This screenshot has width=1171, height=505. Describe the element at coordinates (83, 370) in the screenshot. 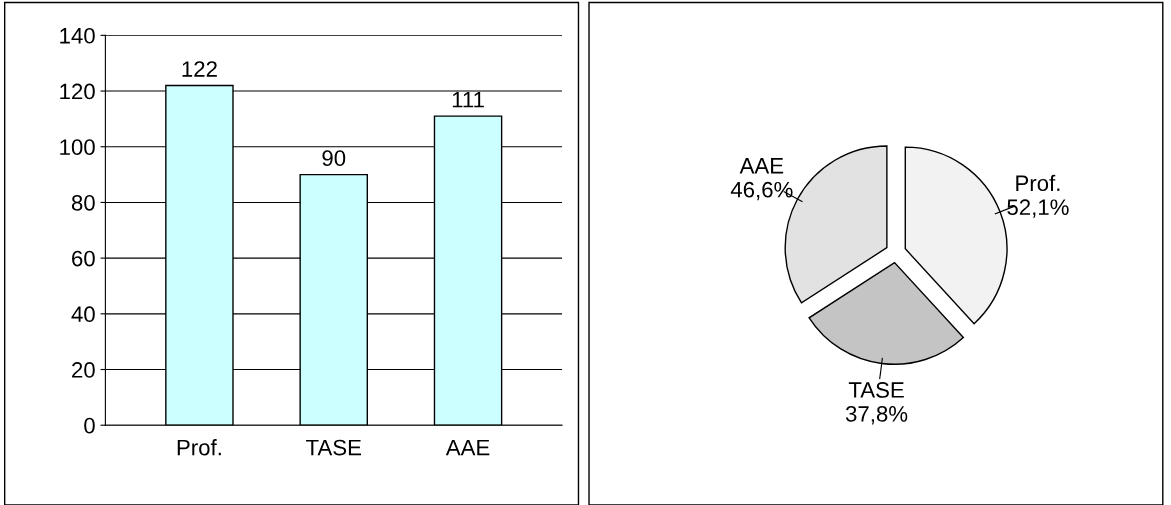

I see `y-tick-label: 20` at that location.